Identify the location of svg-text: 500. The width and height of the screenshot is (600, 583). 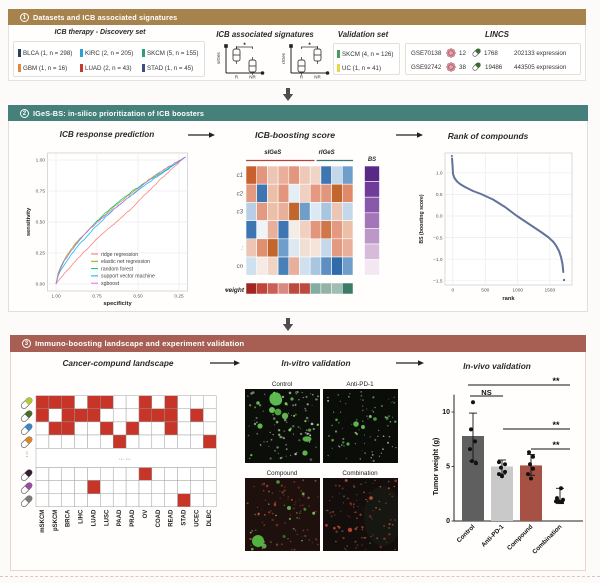
(485, 291).